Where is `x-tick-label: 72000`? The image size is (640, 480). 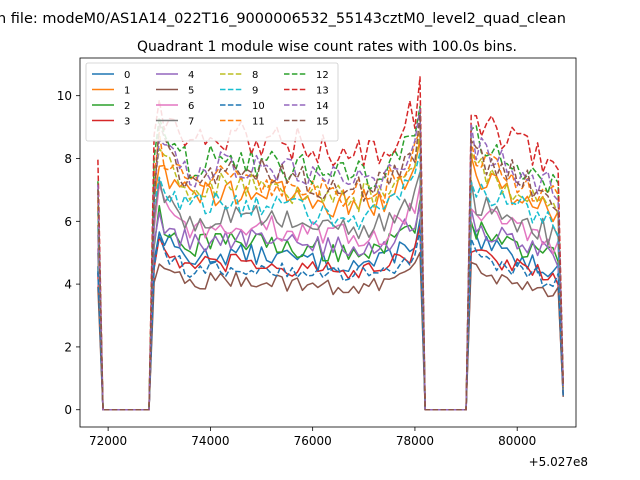 x-tick-label: 72000 is located at coordinates (108, 441).